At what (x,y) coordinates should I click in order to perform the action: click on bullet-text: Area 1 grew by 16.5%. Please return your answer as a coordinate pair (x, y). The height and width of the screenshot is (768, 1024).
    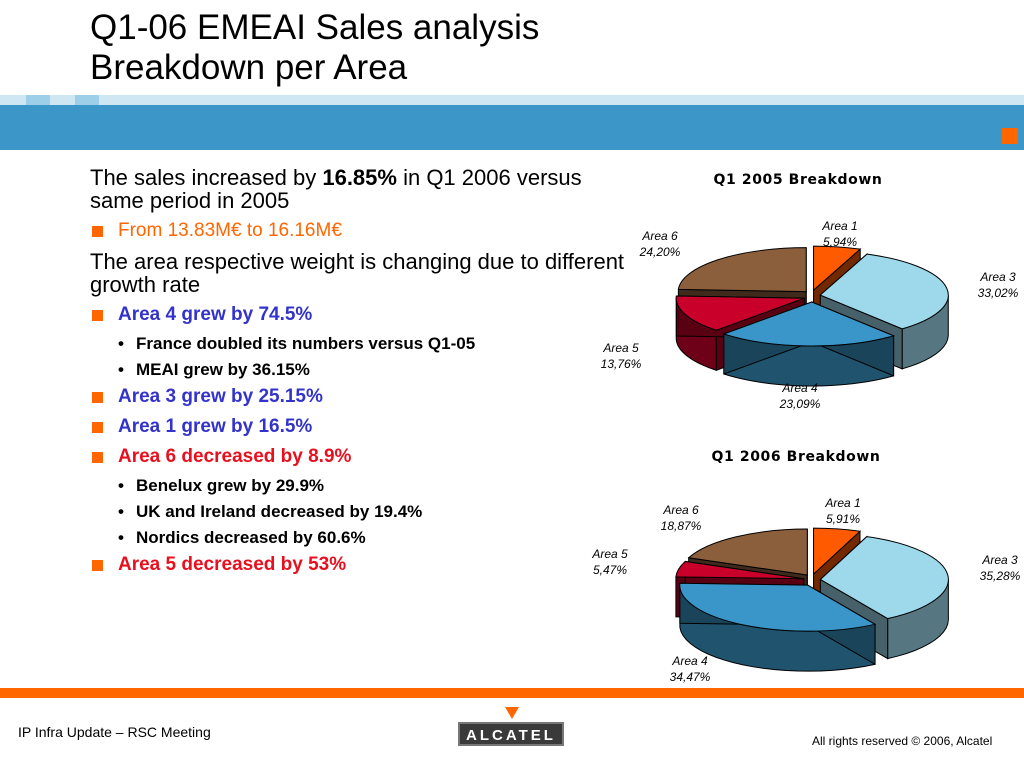
    Looking at the image, I should click on (215, 426).